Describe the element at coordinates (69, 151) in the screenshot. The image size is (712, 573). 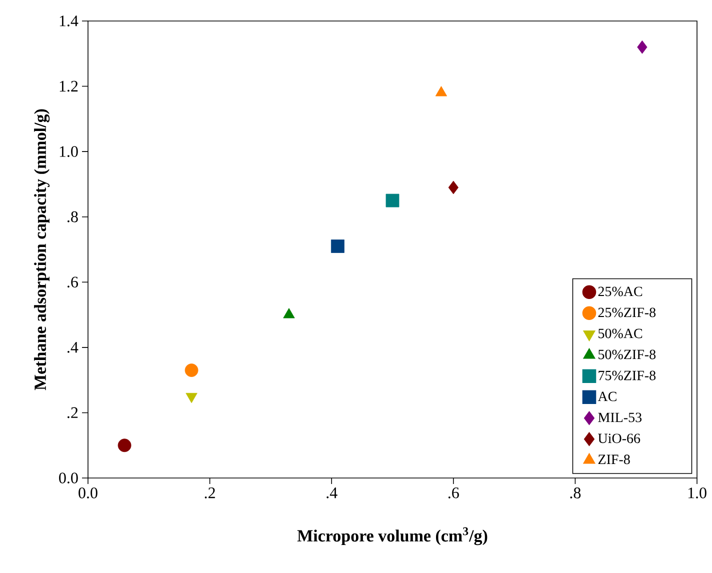
I see `y-tick-label: 1.0` at that location.